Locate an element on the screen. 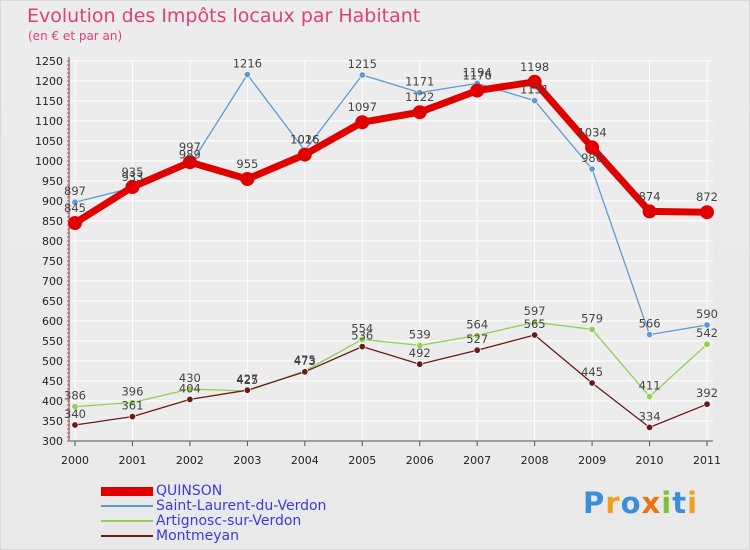  data-label-saint-laurent-du-verdon: 566 is located at coordinates (650, 324).